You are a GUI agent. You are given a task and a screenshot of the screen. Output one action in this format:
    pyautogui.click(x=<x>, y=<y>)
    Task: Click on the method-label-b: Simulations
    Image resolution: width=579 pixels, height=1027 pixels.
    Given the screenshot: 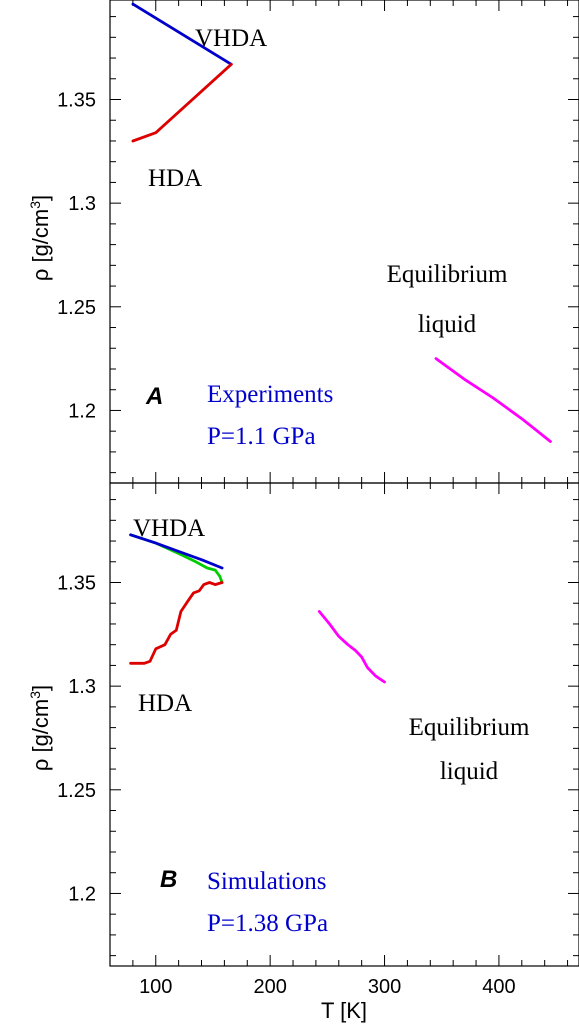 What is the action you would take?
    pyautogui.click(x=266, y=881)
    